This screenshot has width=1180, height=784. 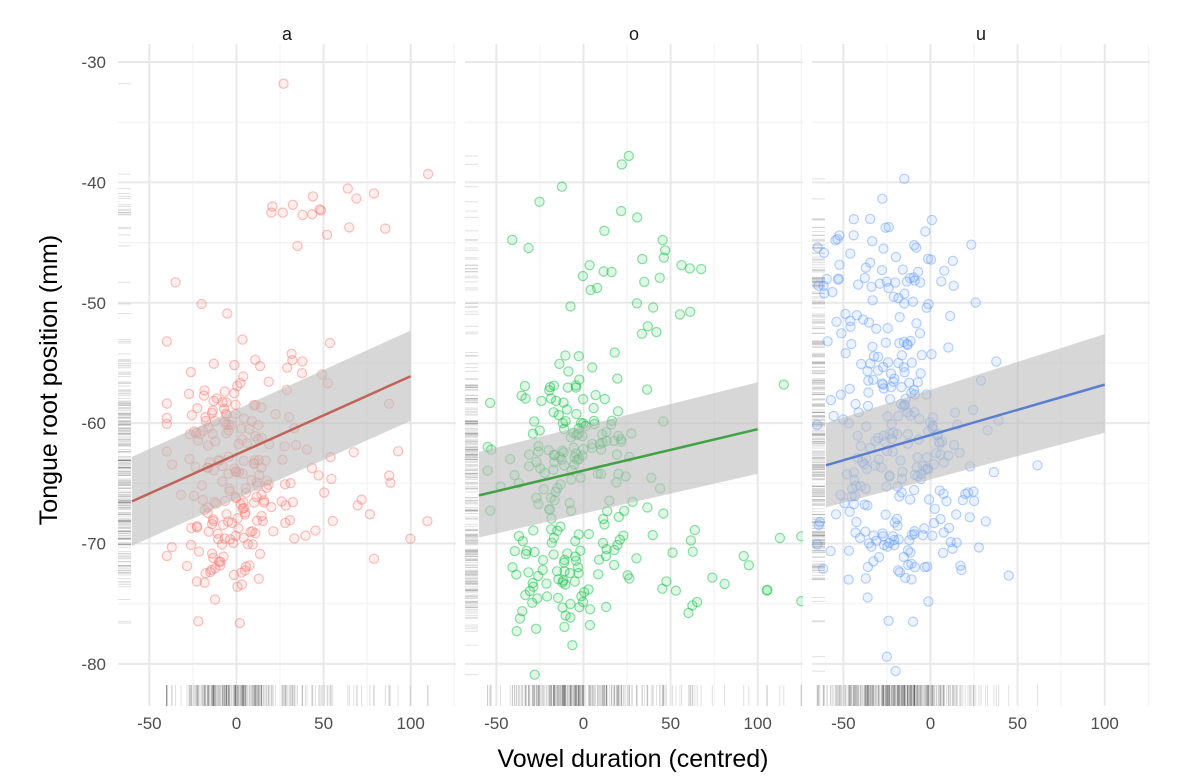 I want to click on y-tick-label: -30, so click(x=93, y=62).